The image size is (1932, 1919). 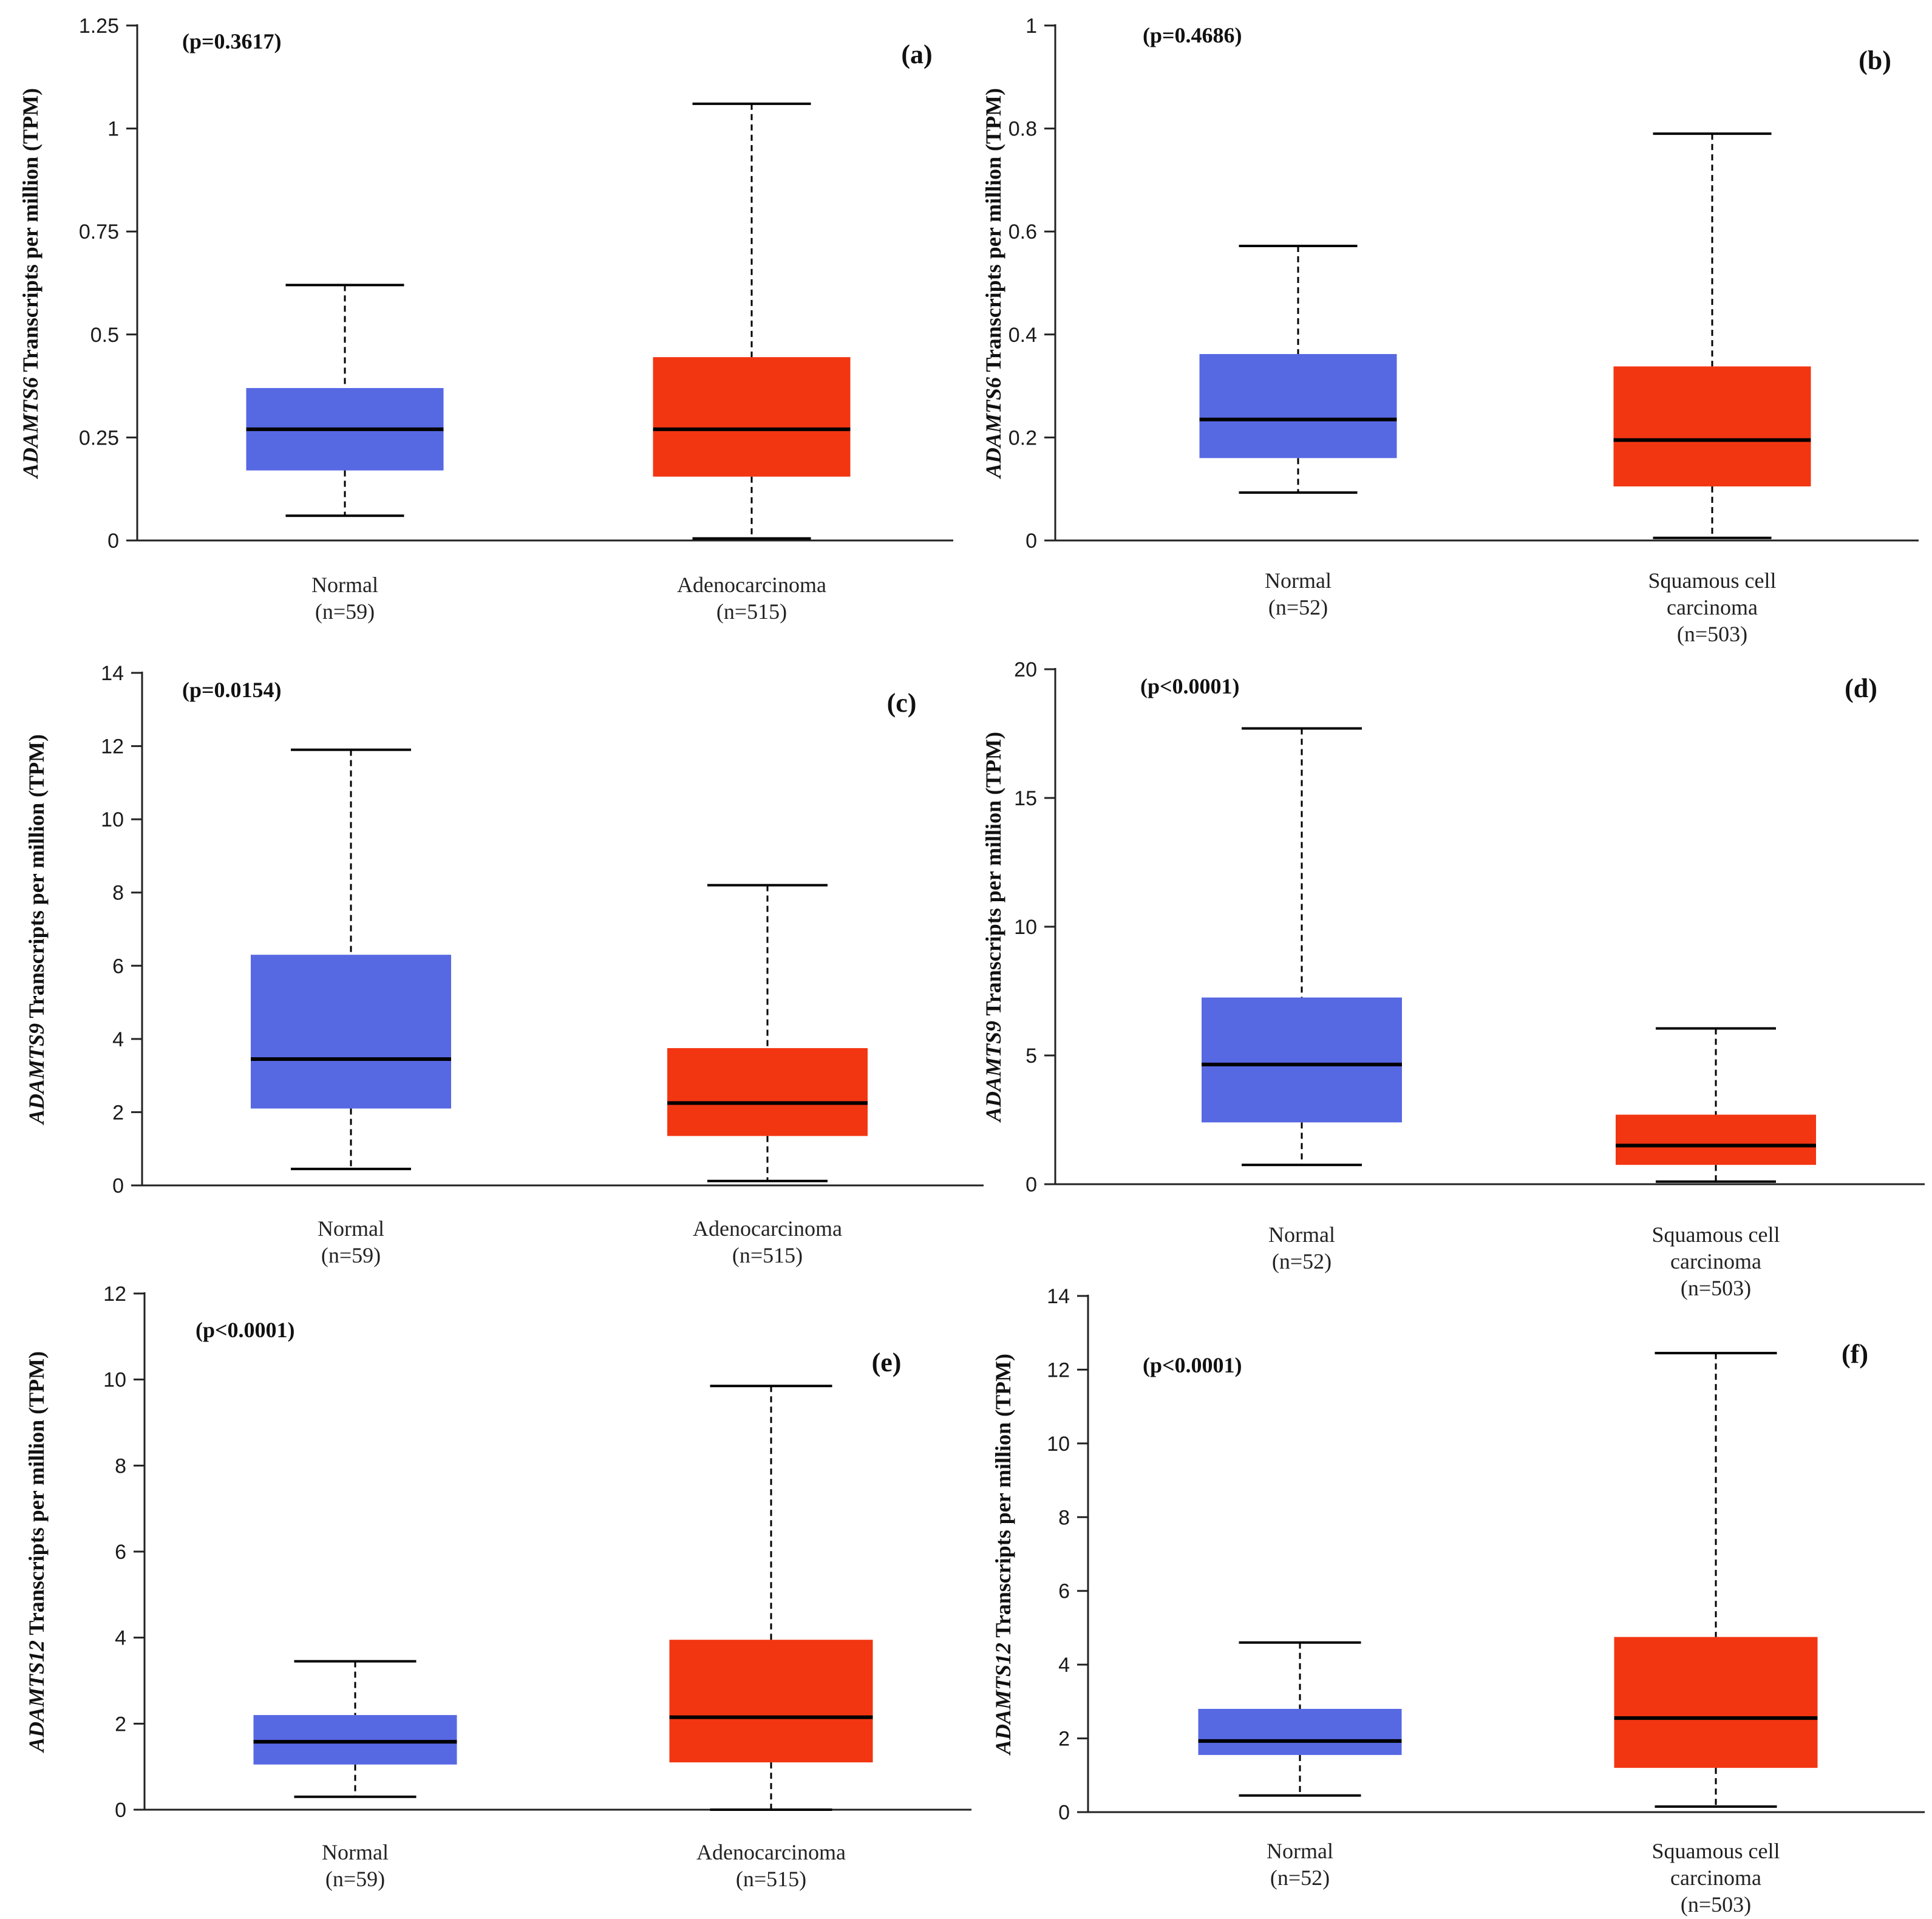 What do you see at coordinates (1023, 232) in the screenshot?
I see `y-tick-label: 0.6` at bounding box center [1023, 232].